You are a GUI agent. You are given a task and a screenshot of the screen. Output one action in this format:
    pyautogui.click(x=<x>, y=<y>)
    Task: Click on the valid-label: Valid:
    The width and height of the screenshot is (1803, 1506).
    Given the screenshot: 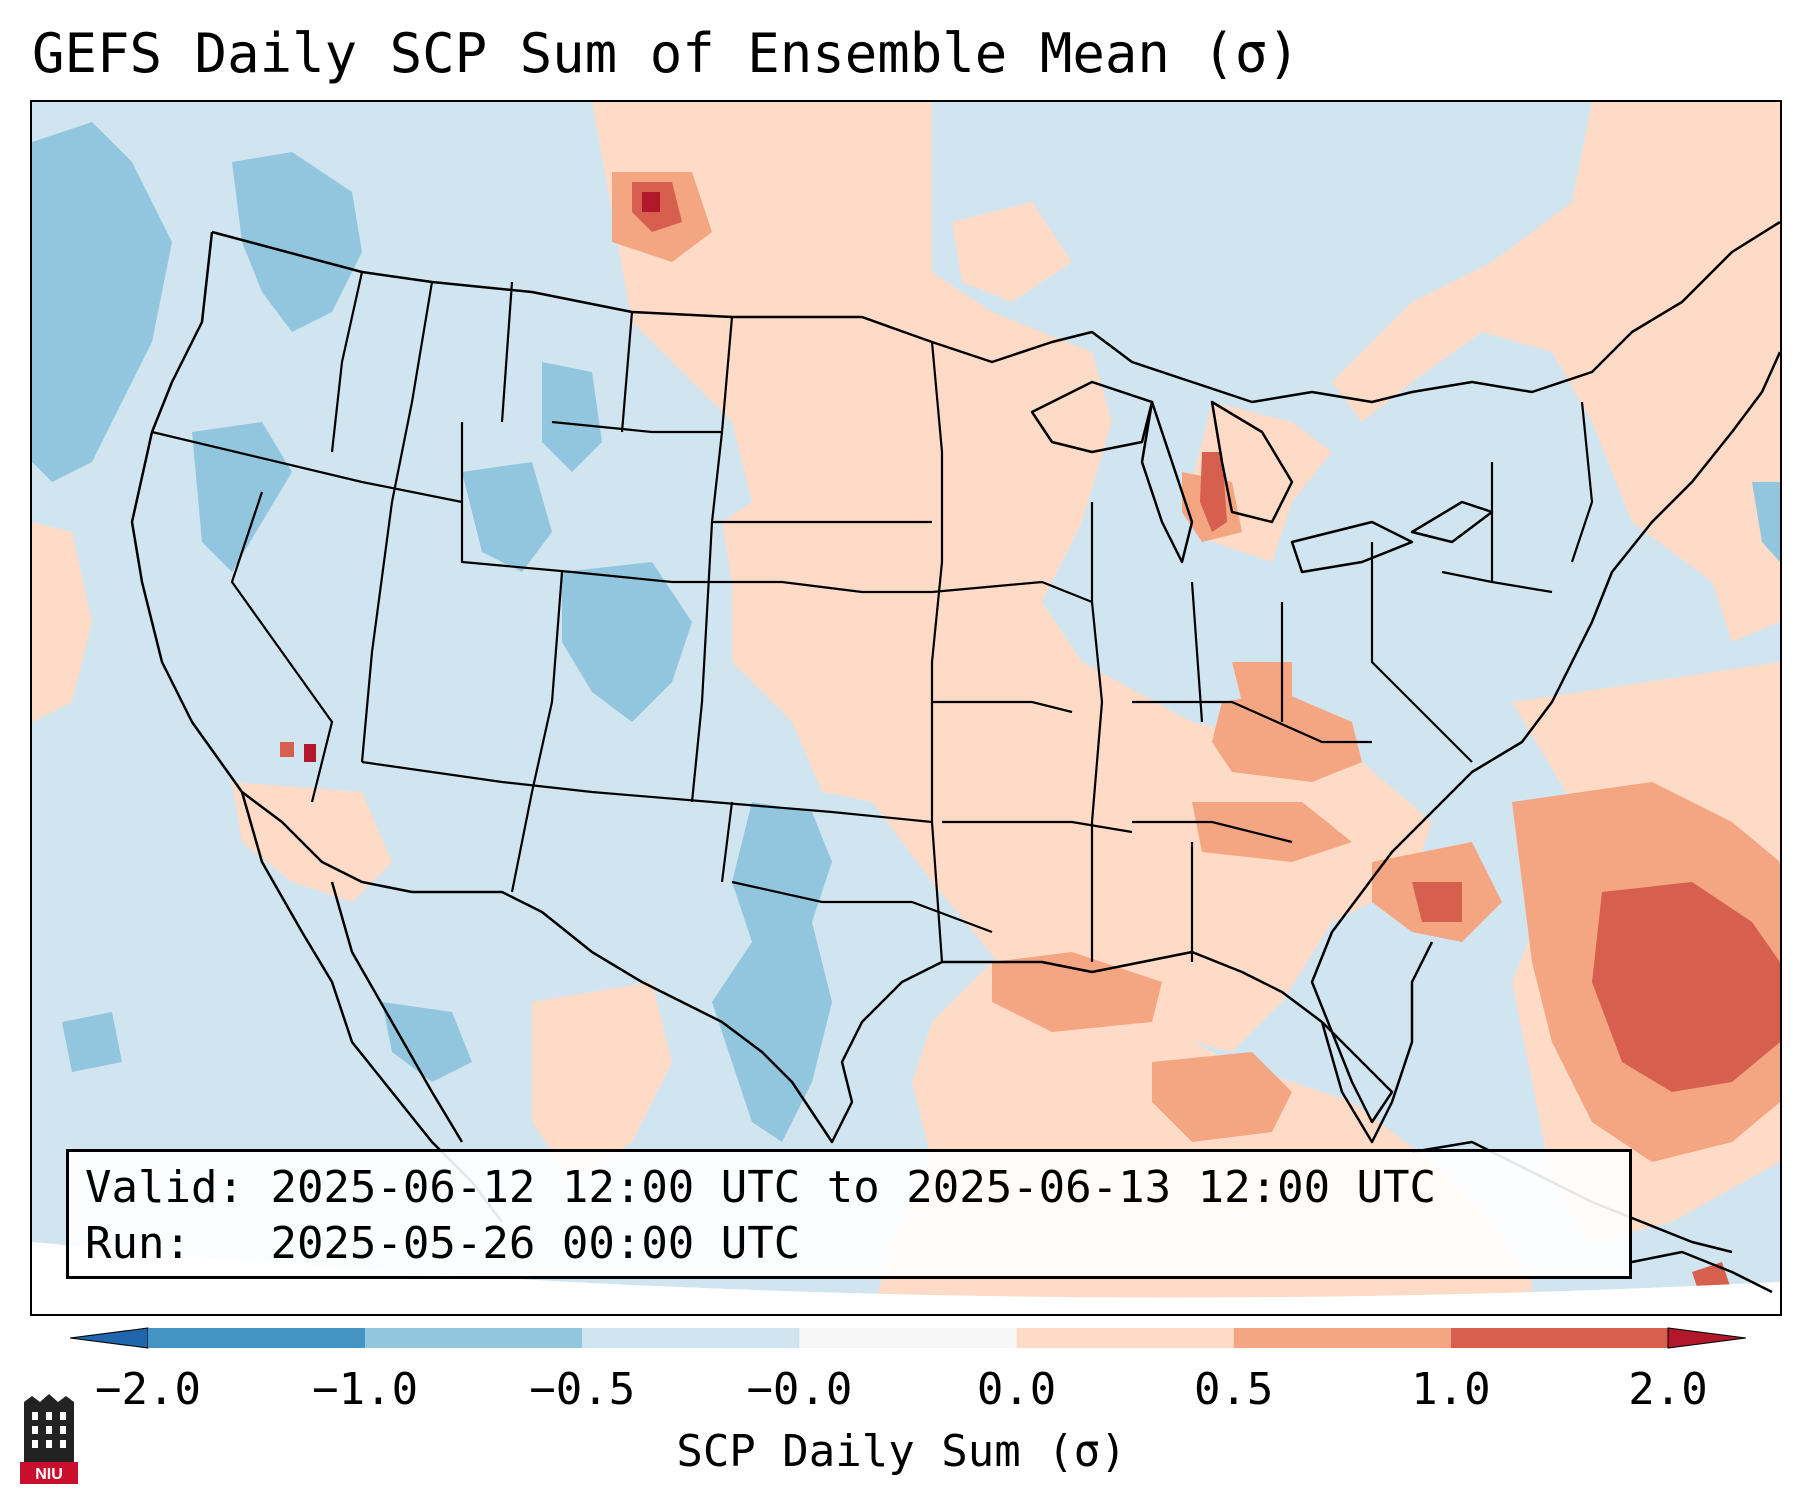 What is the action you would take?
    pyautogui.click(x=164, y=1187)
    